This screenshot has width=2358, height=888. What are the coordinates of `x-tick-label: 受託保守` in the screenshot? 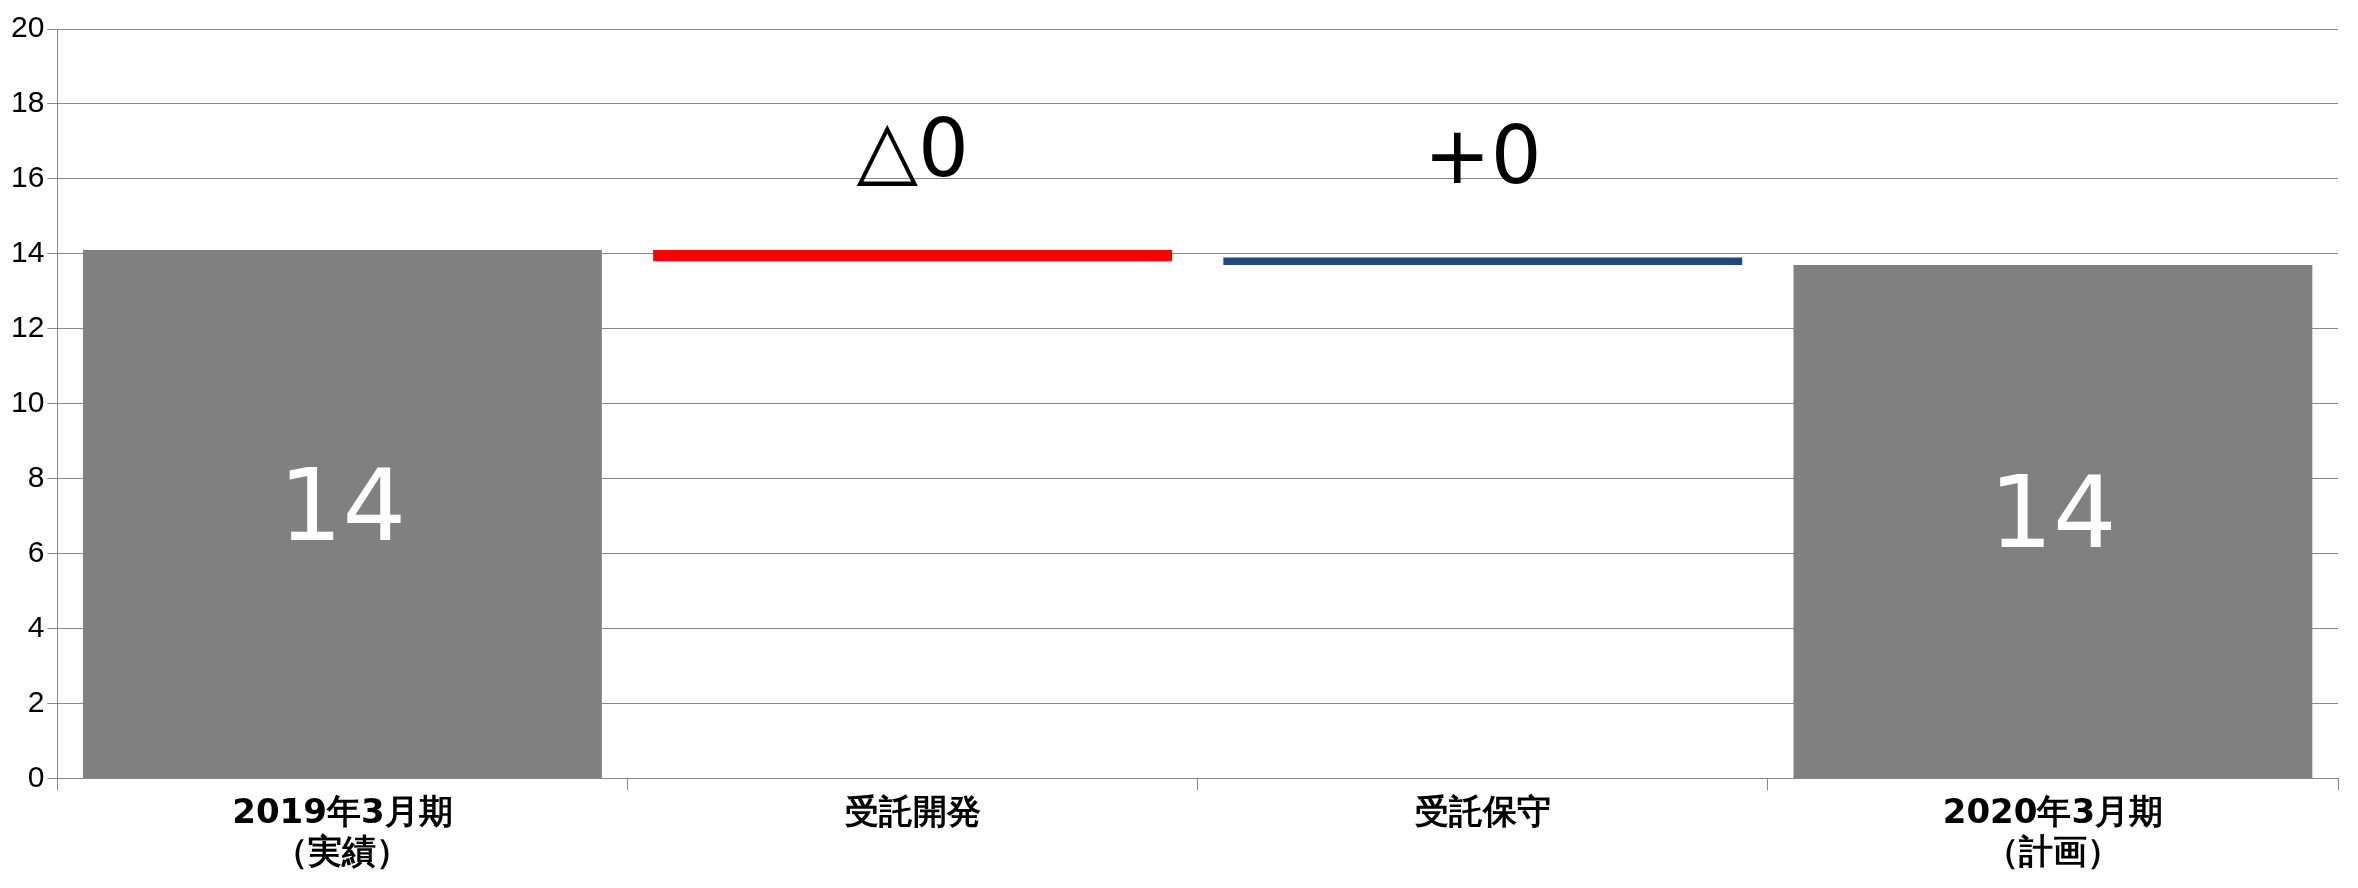 It's located at (1482, 810).